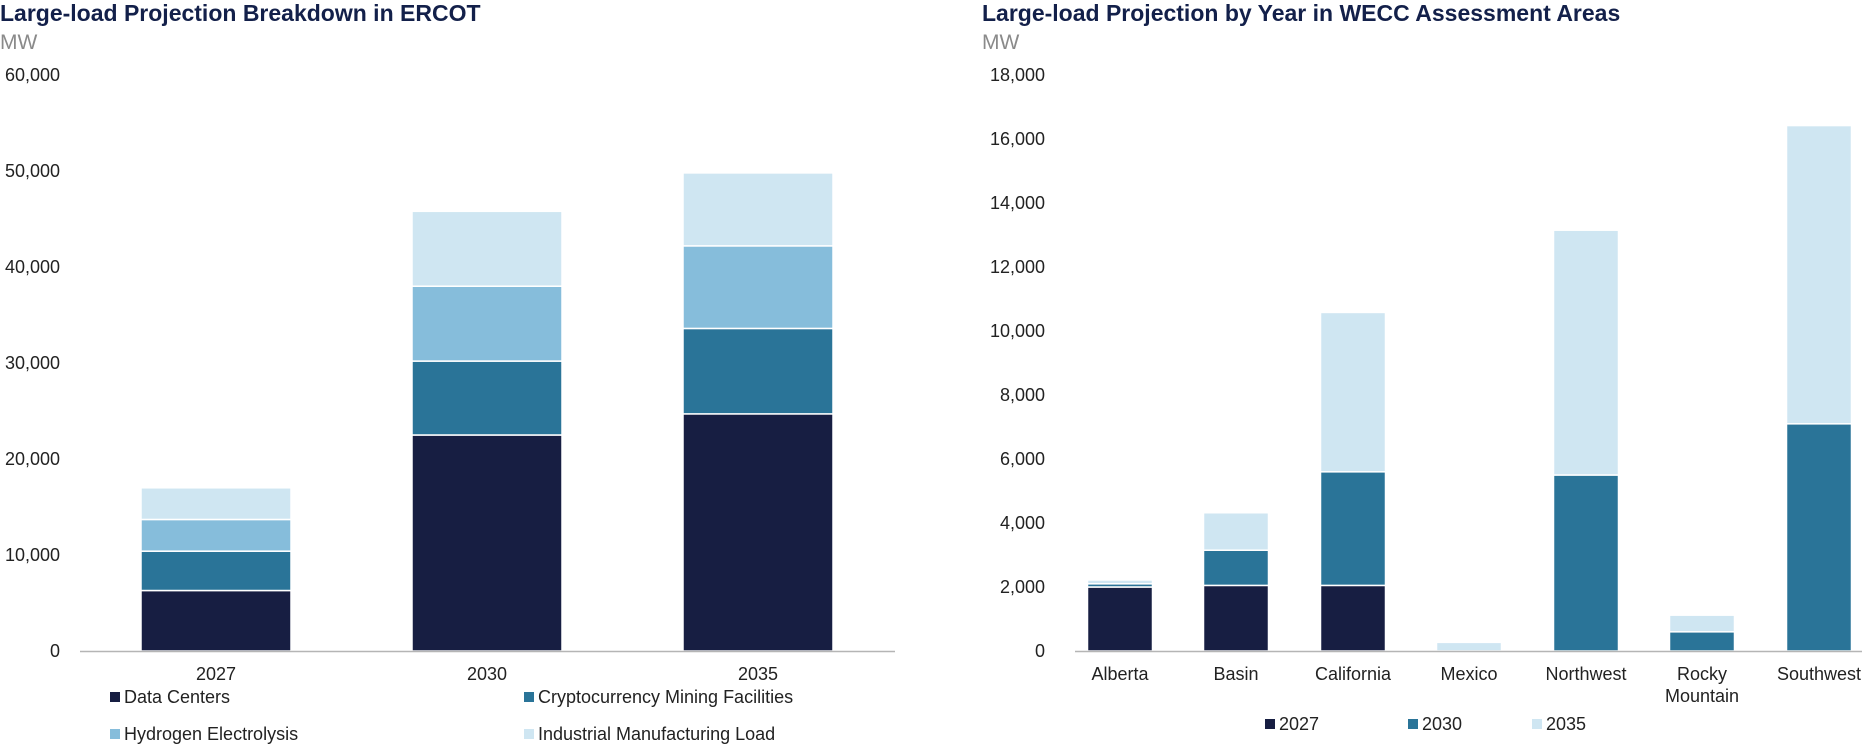 The height and width of the screenshot is (753, 1875). Describe the element at coordinates (665, 697) in the screenshot. I see `chart1-legend-label: Cryptocurrency Mining Facilities` at that location.